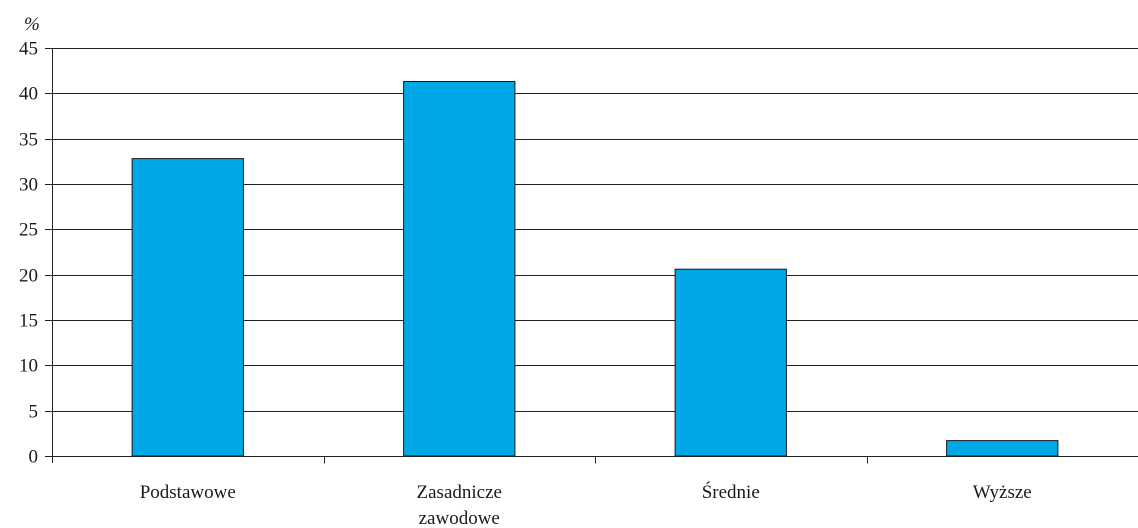  What do you see at coordinates (28, 366) in the screenshot?
I see `y-tick-label: 10` at bounding box center [28, 366].